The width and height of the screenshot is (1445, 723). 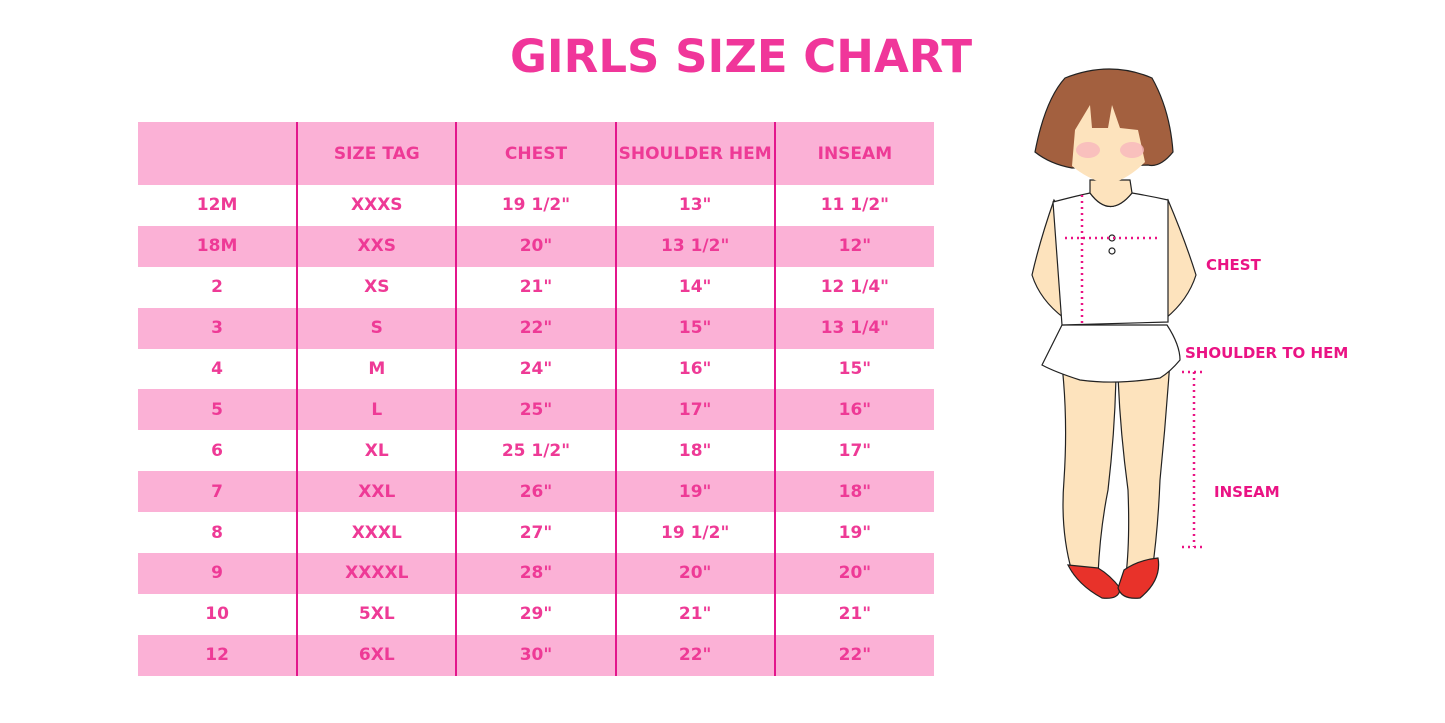 I want to click on table-cell: 12 1/4", so click(x=853, y=287).